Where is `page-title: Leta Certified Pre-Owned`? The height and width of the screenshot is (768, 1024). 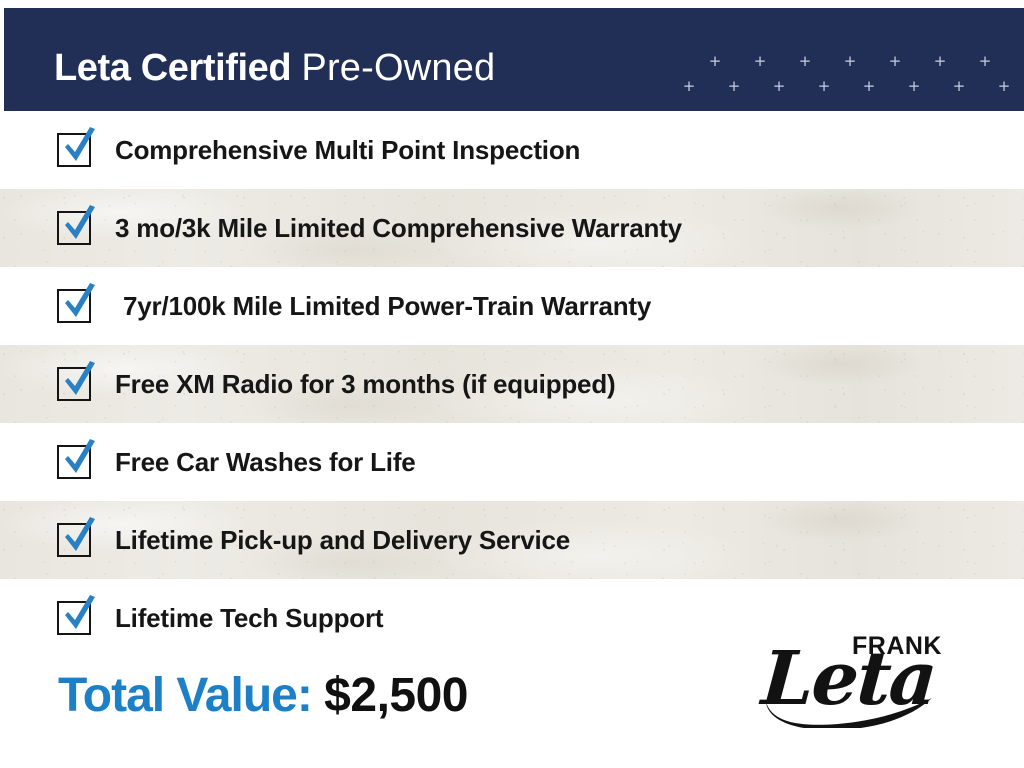 page-title: Leta Certified Pre-Owned is located at coordinates (274, 68).